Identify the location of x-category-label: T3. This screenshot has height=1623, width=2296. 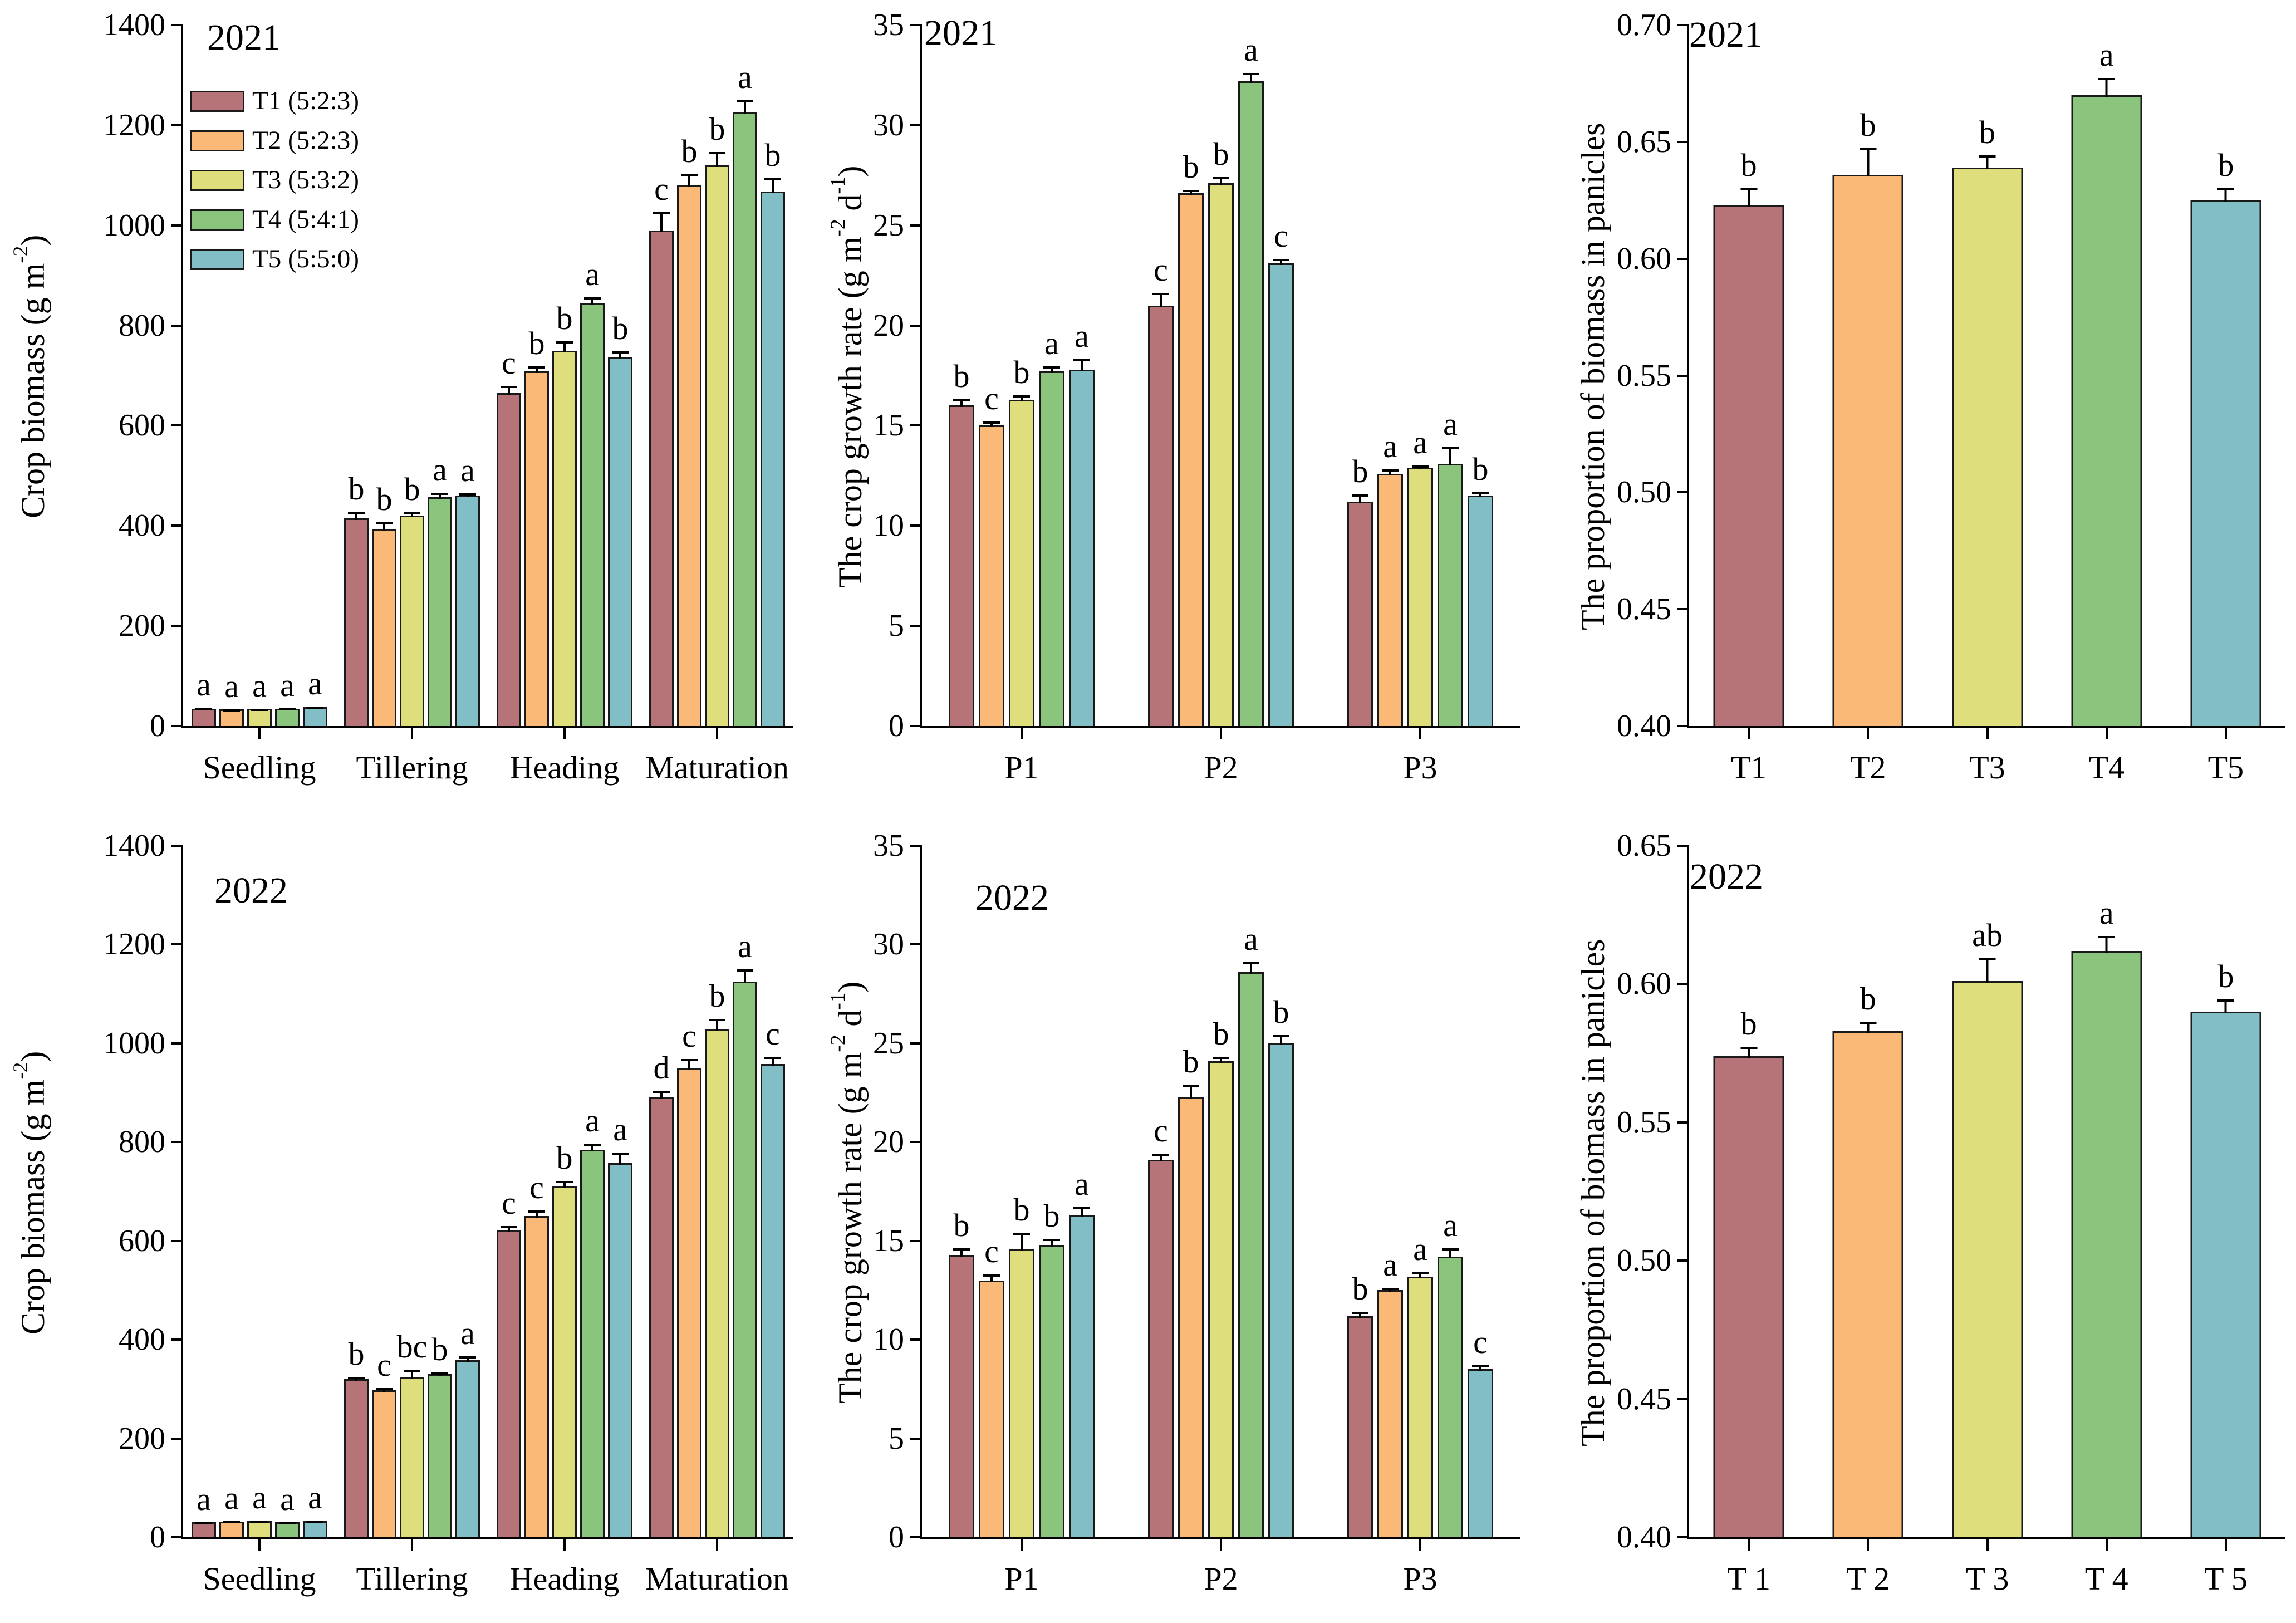
(1987, 767).